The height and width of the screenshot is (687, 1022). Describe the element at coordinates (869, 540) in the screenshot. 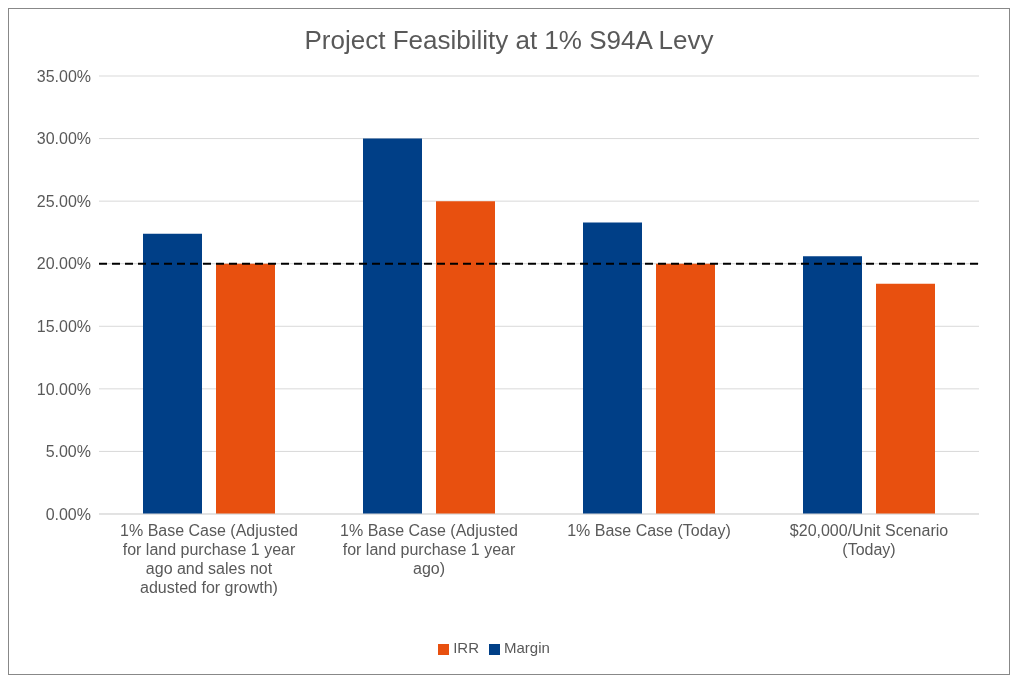

I see `x-tick-label: $20,000/Unit Scenario (Today)` at that location.